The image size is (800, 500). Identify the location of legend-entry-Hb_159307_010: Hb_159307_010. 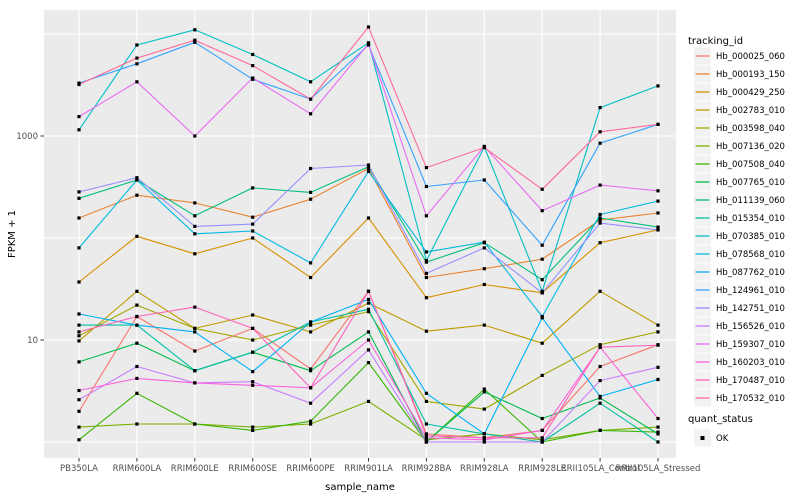
(739, 344).